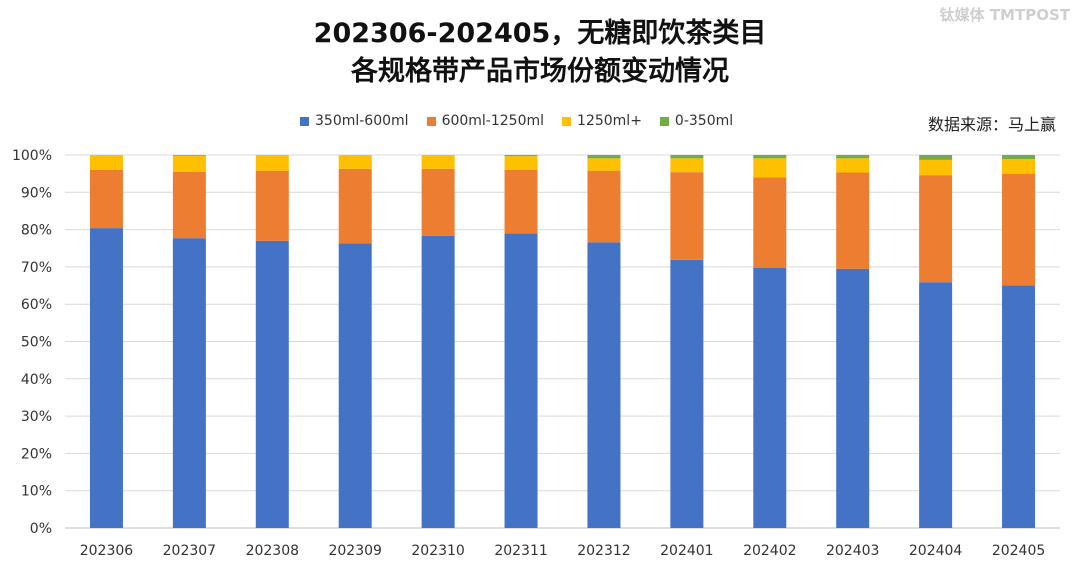 This screenshot has height=570, width=1080. I want to click on y-tick-label: 60%, so click(36, 305).